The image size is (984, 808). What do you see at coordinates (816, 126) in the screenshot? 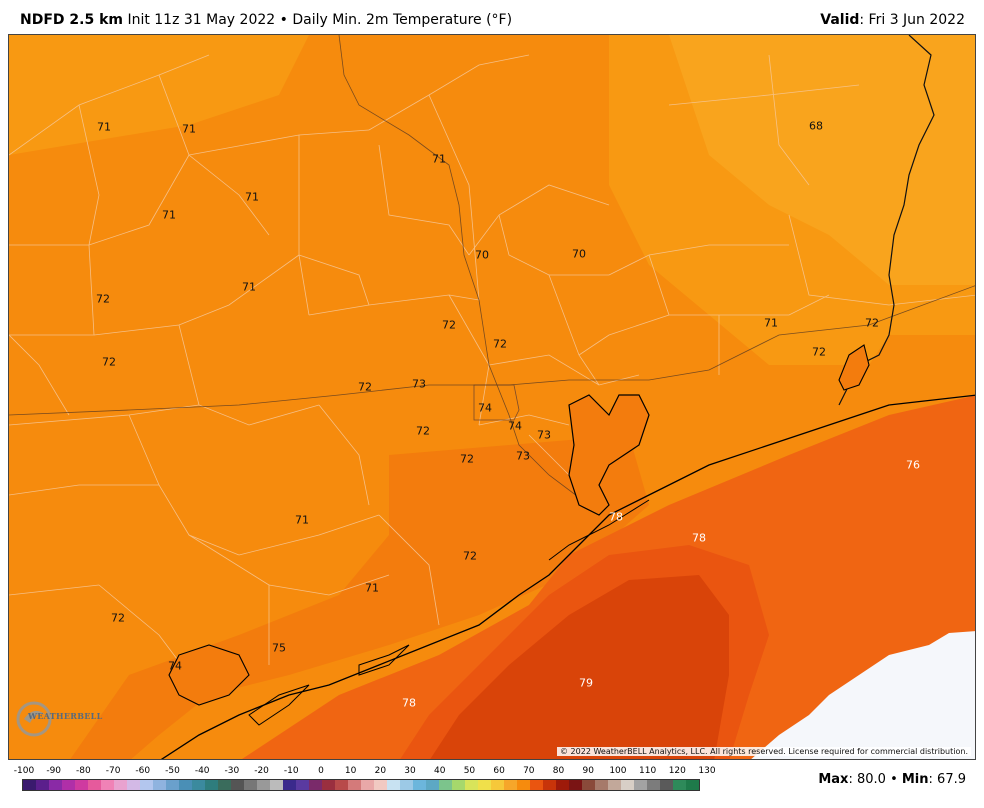
I see `temp-label: 68` at bounding box center [816, 126].